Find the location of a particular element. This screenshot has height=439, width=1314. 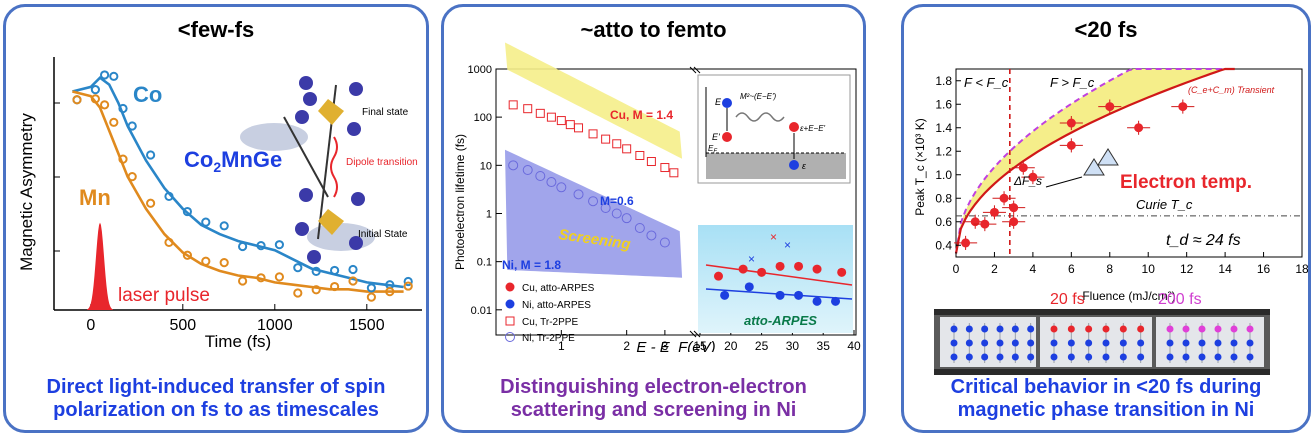

caption-line-1: Direct light-induced transfer of spin is located at coordinates (216, 387).